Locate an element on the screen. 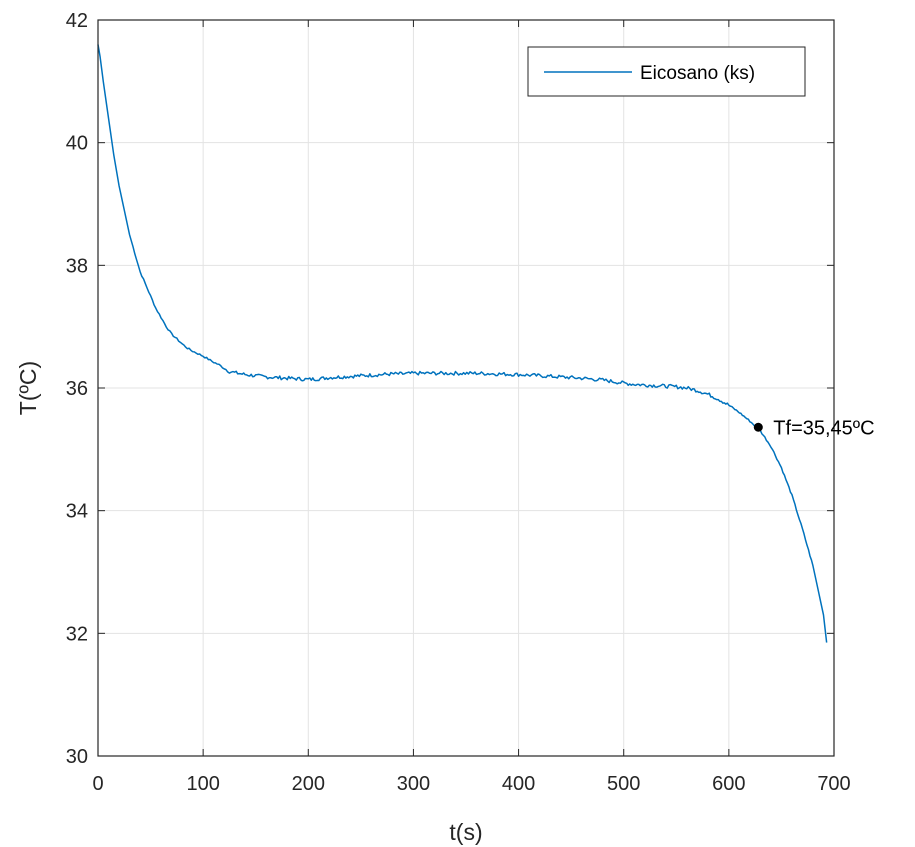  y-tick-label: 34 is located at coordinates (77, 512).